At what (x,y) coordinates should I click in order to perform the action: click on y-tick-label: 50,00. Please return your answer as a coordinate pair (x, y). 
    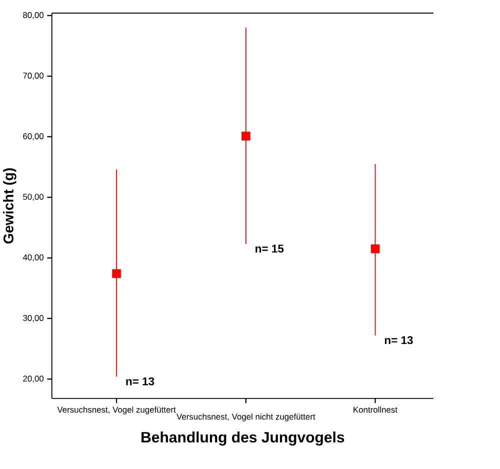
    Looking at the image, I should click on (33, 197).